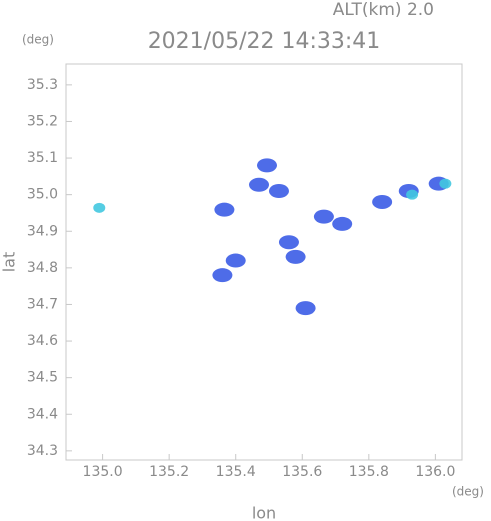 This screenshot has height=521, width=491. Describe the element at coordinates (42, 414) in the screenshot. I see `y-tick-label: 34.4` at that location.